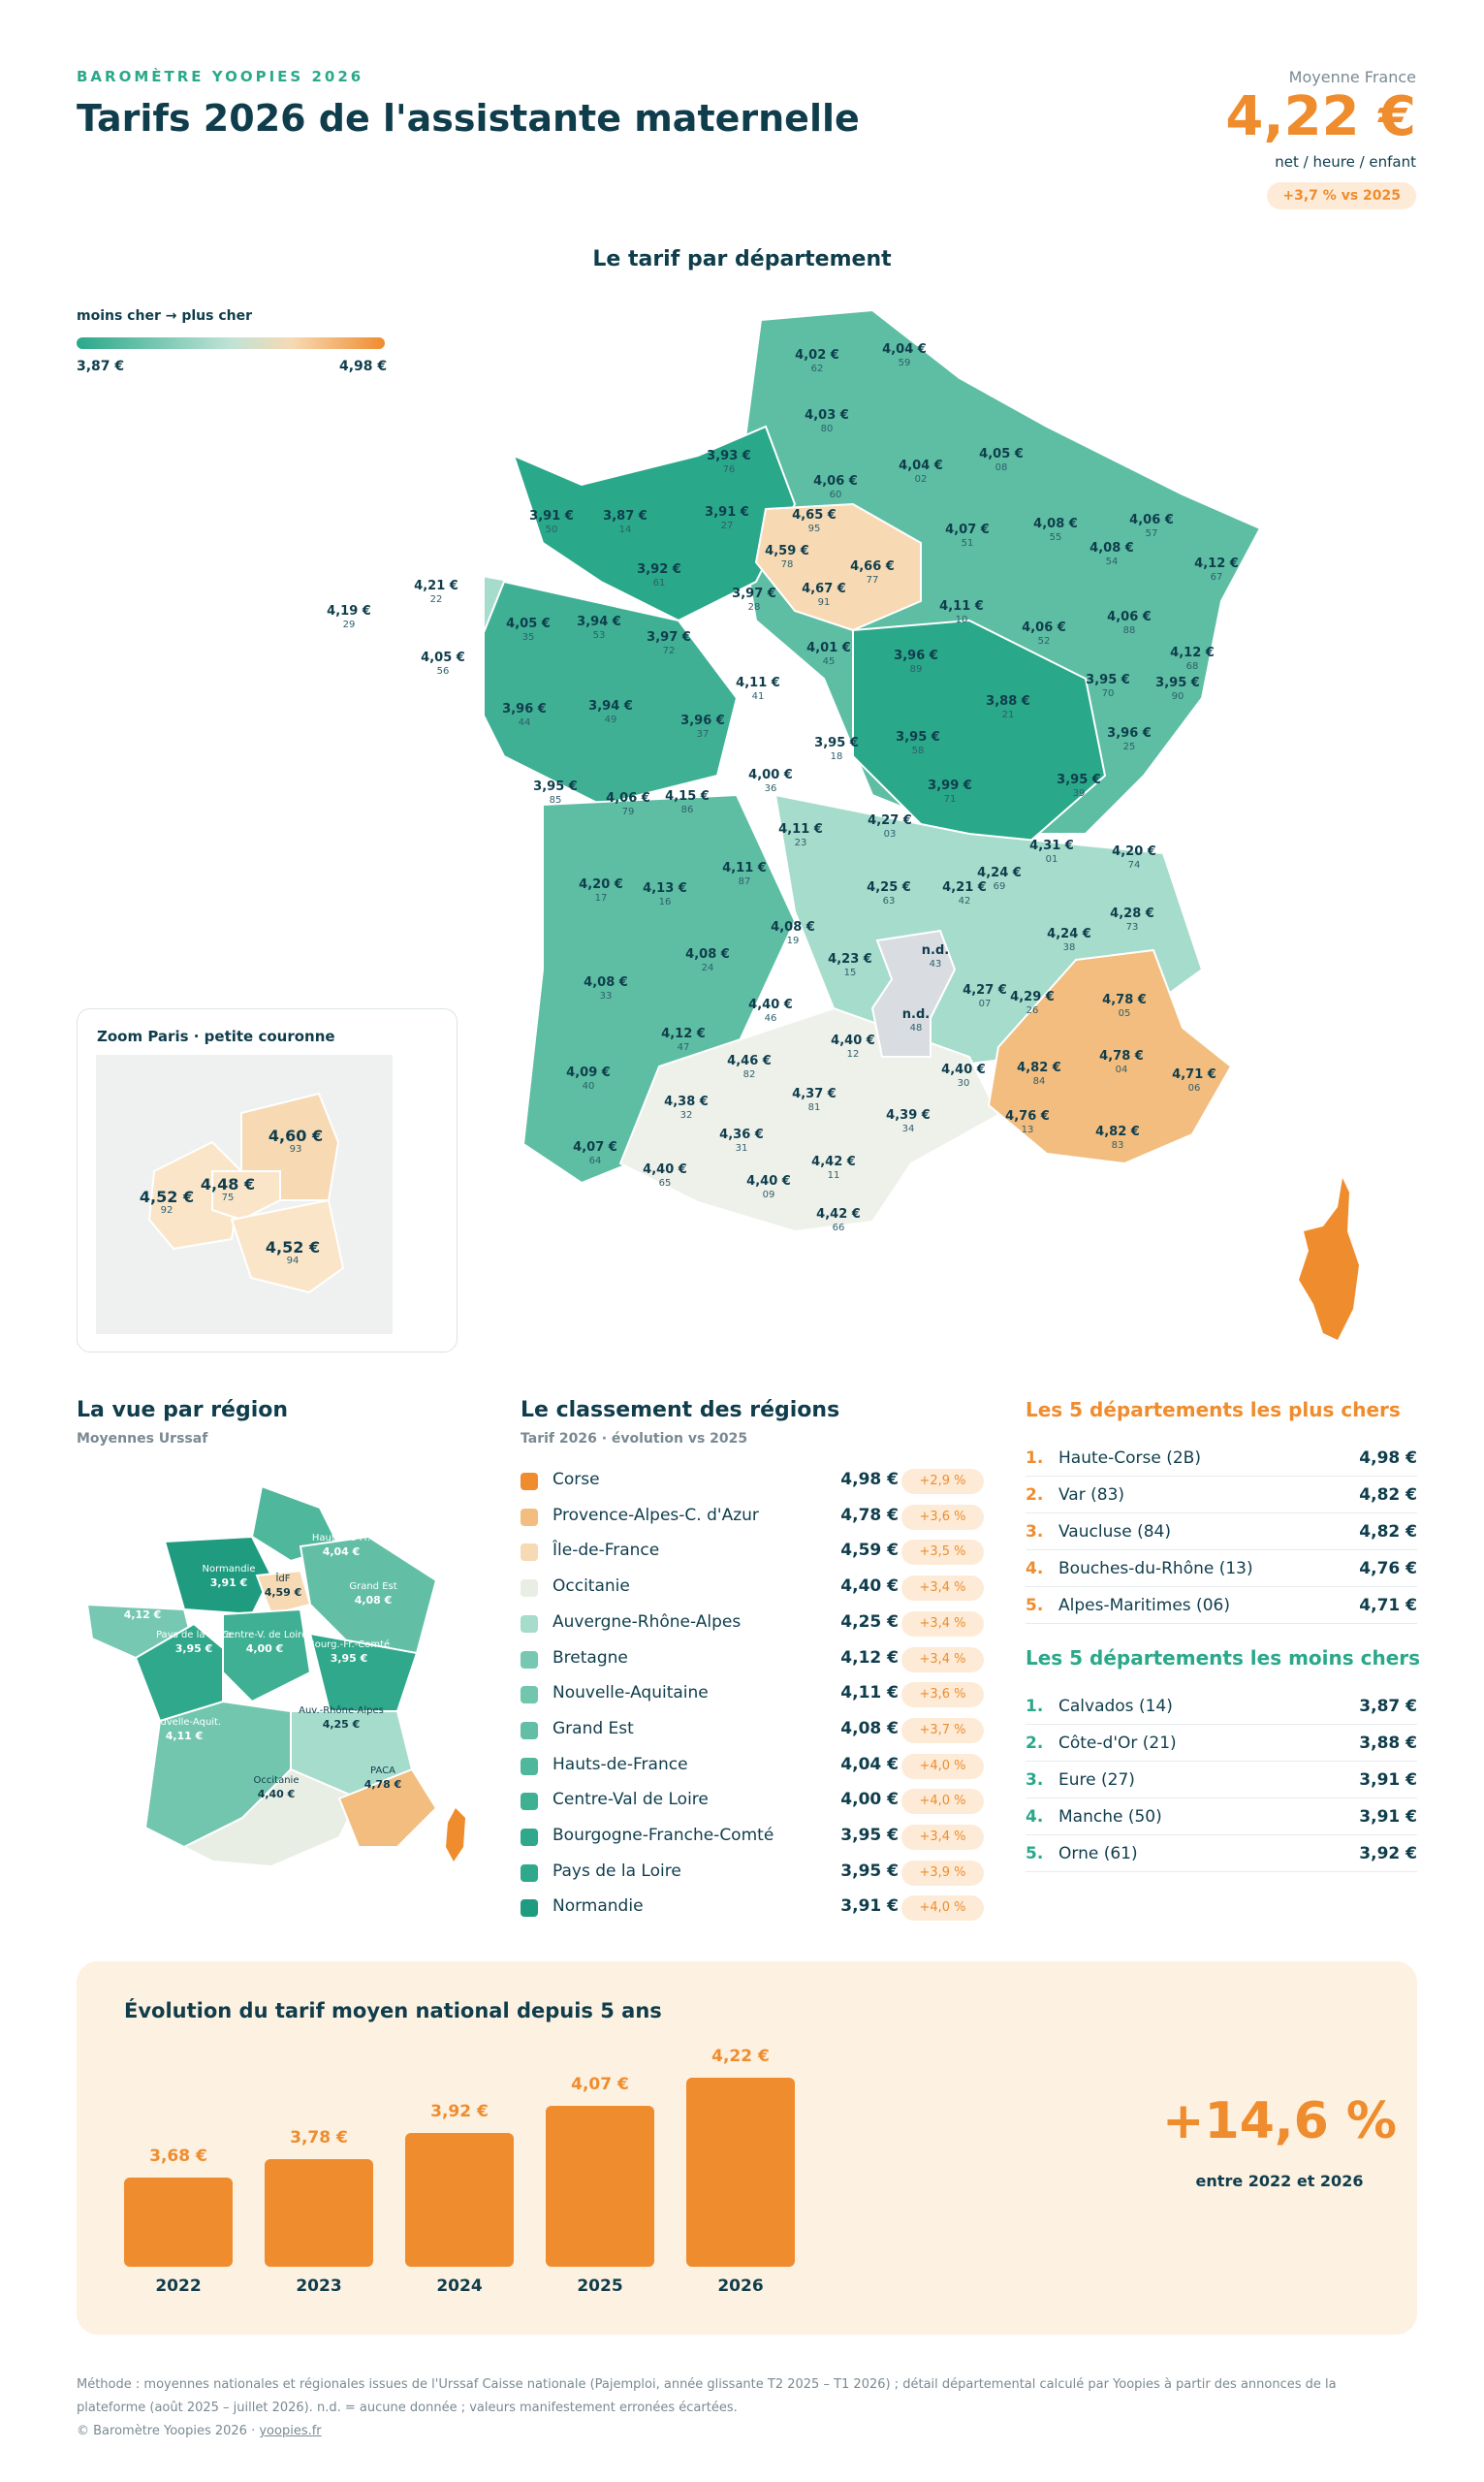 The height and width of the screenshot is (2482, 1484). I want to click on department-value: 4,07 €, so click(967, 530).